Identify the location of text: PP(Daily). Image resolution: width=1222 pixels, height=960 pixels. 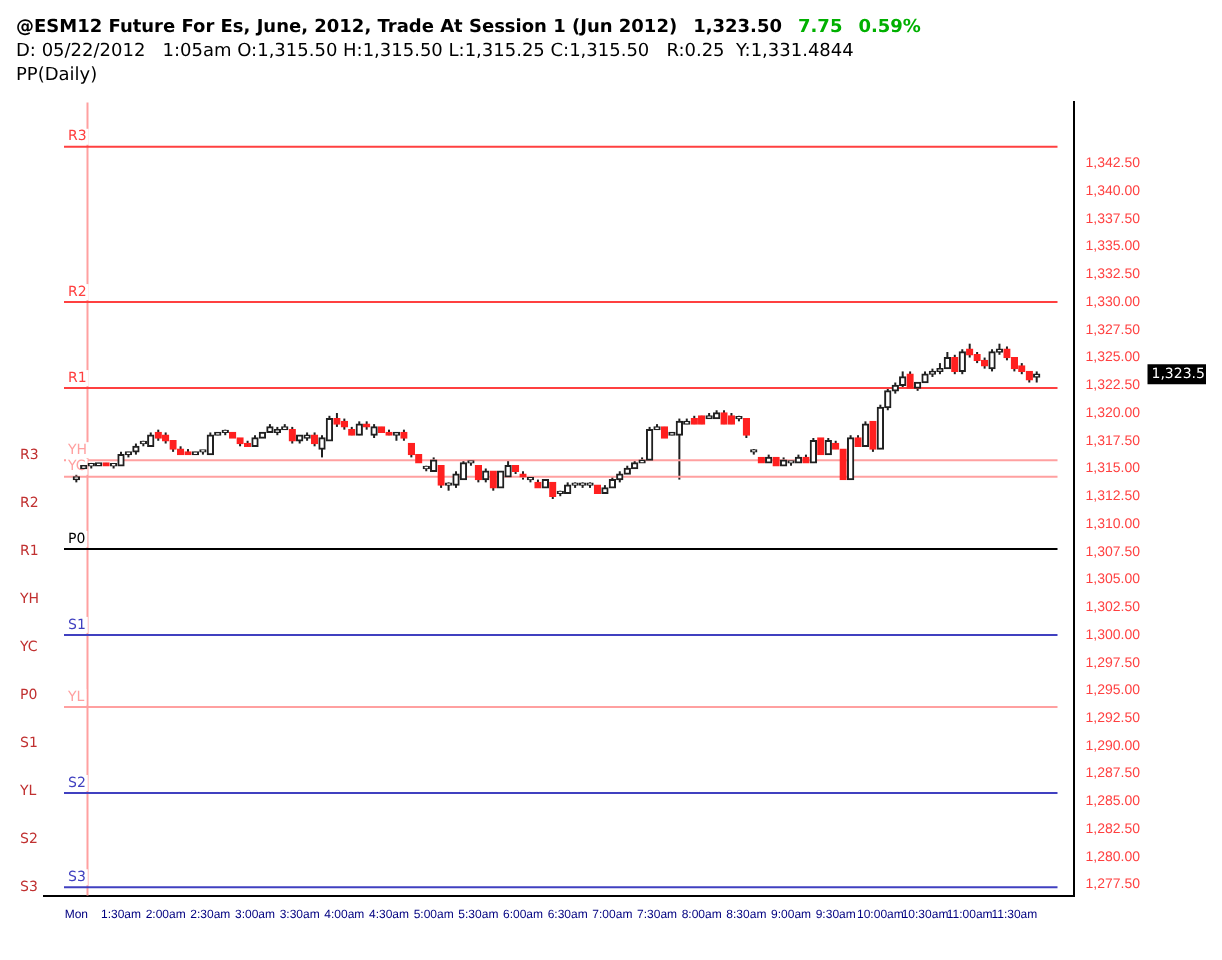
(58, 76).